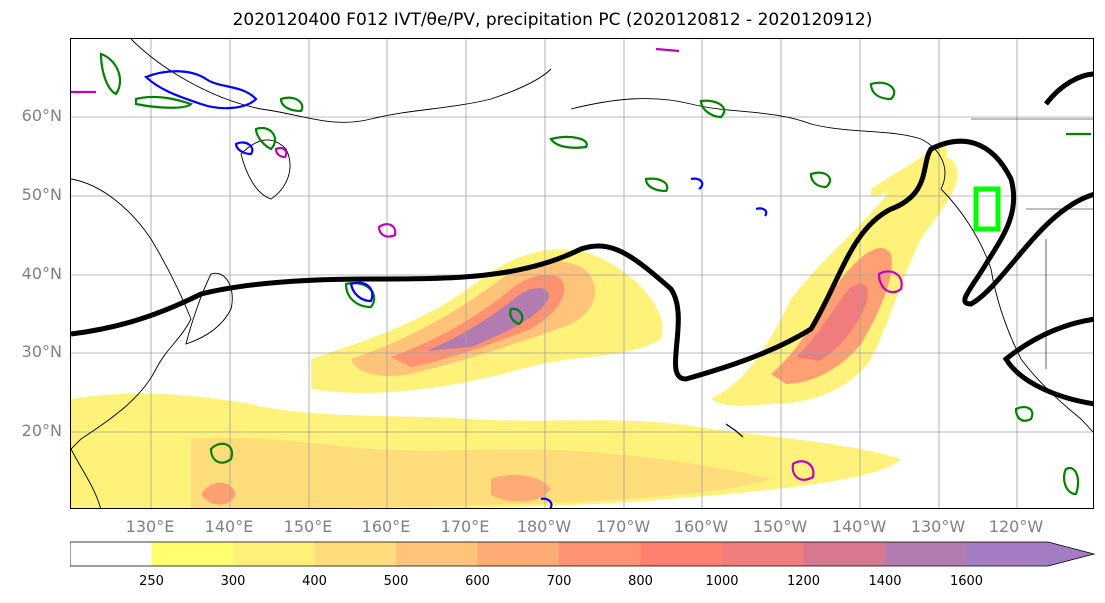 This screenshot has height=603, width=1105. What do you see at coordinates (1068, 88) in the screenshot?
I see `thick-contour-ne` at bounding box center [1068, 88].